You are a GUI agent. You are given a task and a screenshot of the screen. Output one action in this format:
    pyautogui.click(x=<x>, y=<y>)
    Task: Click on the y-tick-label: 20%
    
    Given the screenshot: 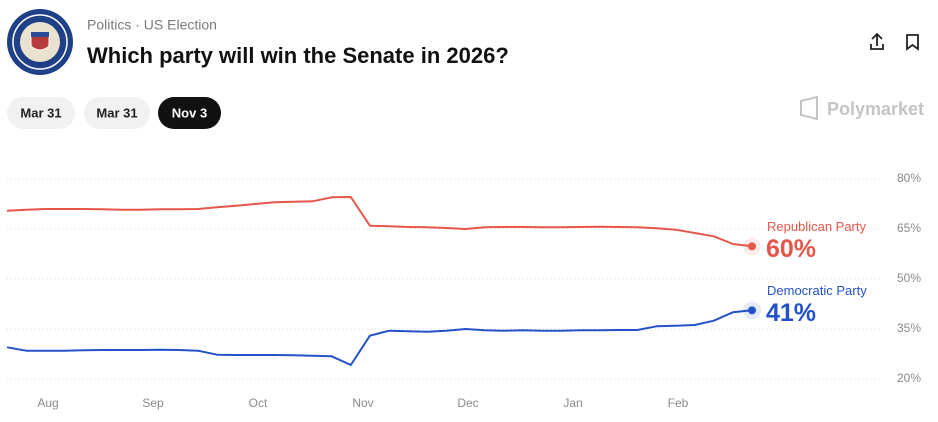 What is the action you would take?
    pyautogui.click(x=909, y=378)
    